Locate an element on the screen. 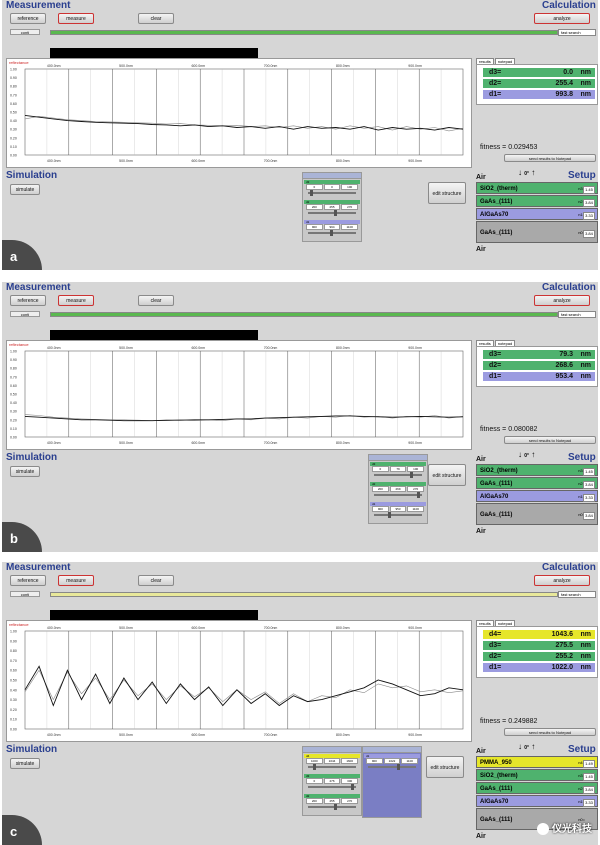 The height and width of the screenshot is (845, 600). thickness-min-field: 1000 is located at coordinates (314, 761).